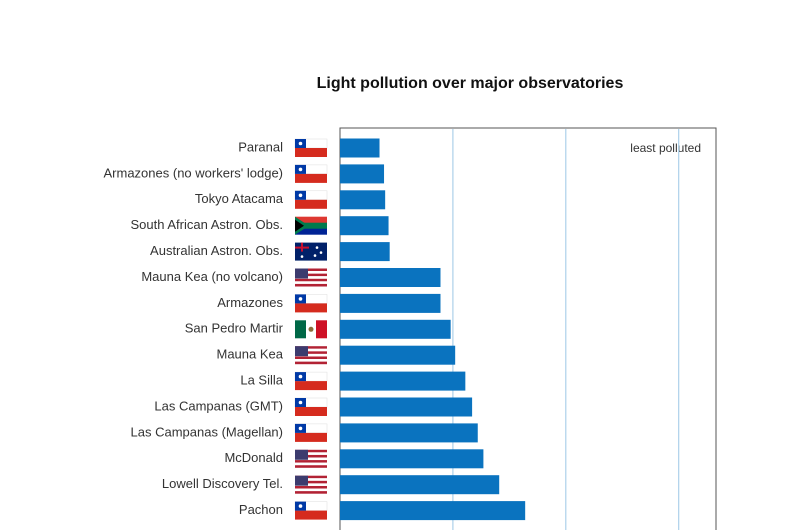  What do you see at coordinates (253, 457) in the screenshot?
I see `y-tick-label: McDonald` at bounding box center [253, 457].